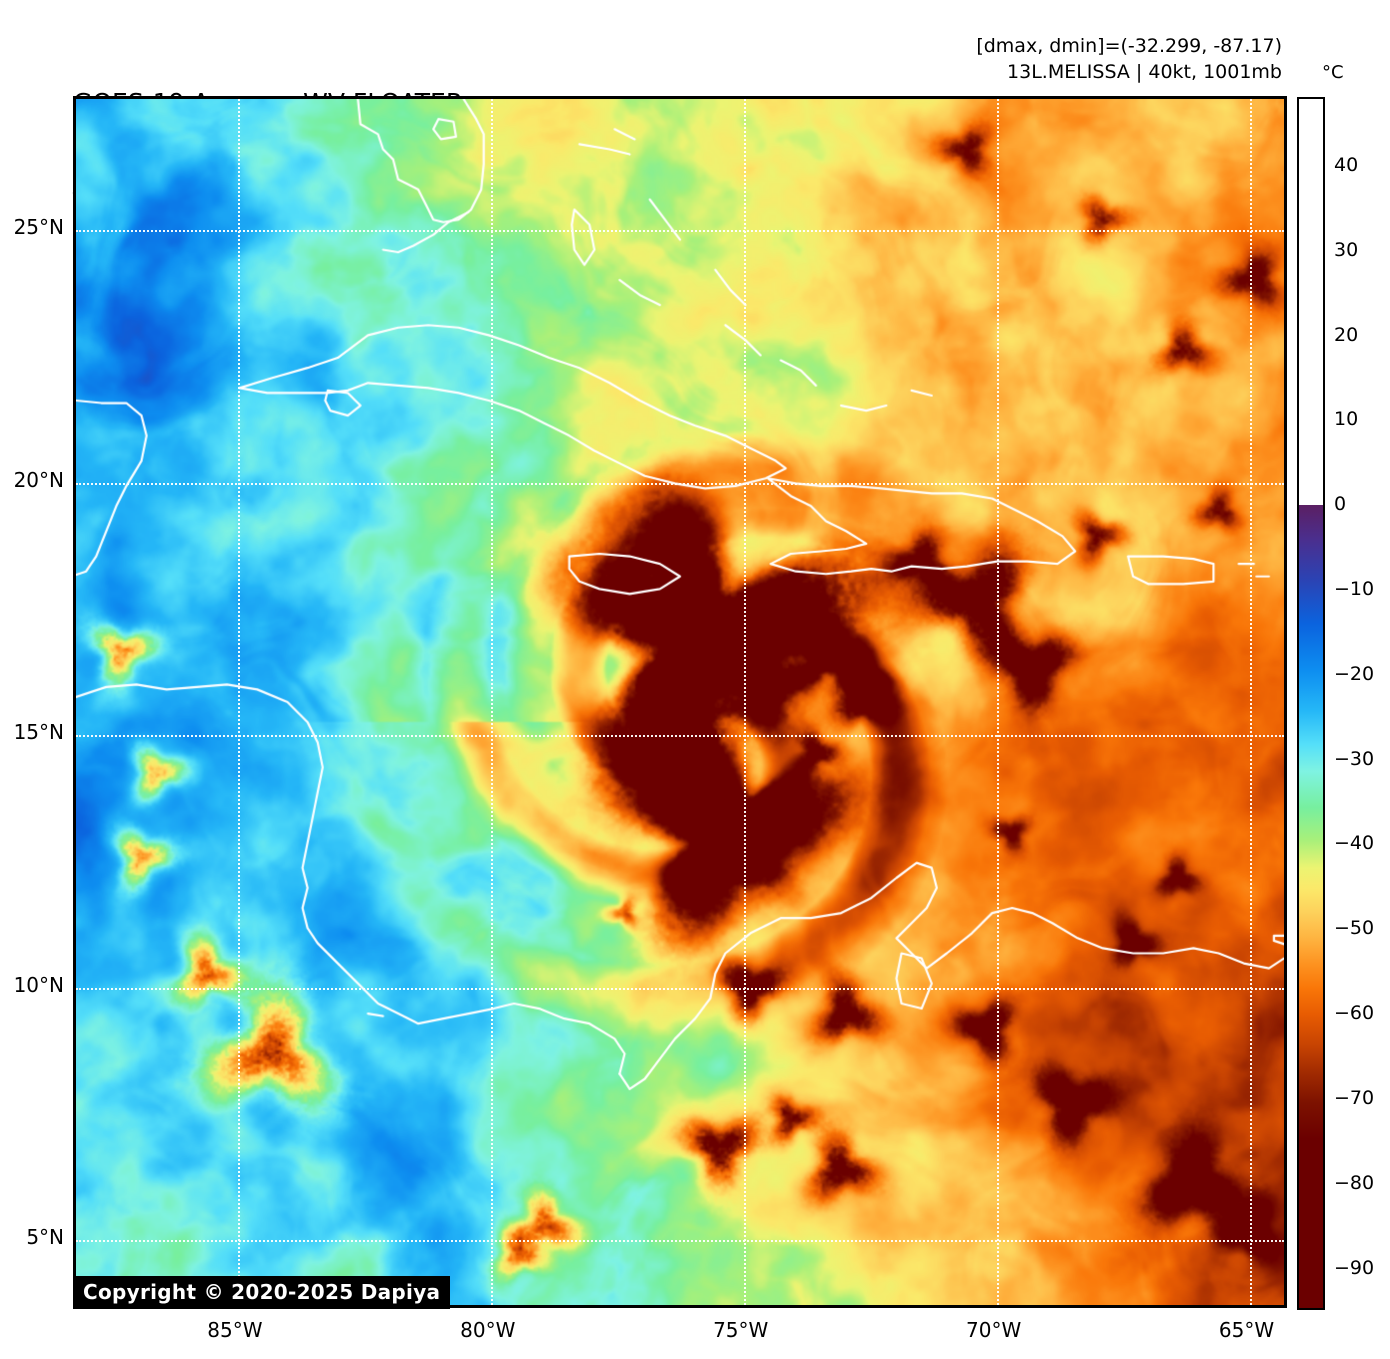 The image size is (1390, 1359). I want to click on colorbar-tick: 40, so click(1346, 164).